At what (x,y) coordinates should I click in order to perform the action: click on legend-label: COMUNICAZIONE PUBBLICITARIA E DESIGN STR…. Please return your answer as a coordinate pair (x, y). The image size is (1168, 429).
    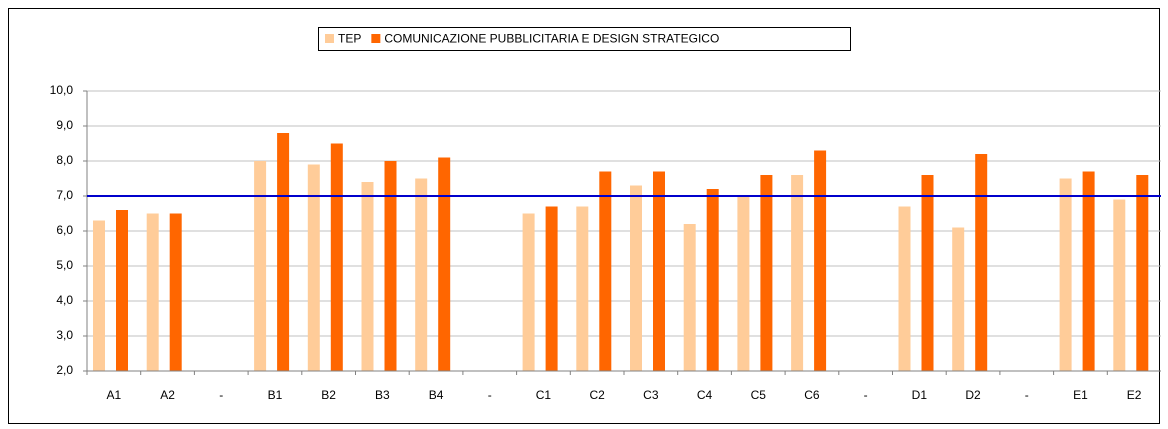
    Looking at the image, I should click on (551, 39).